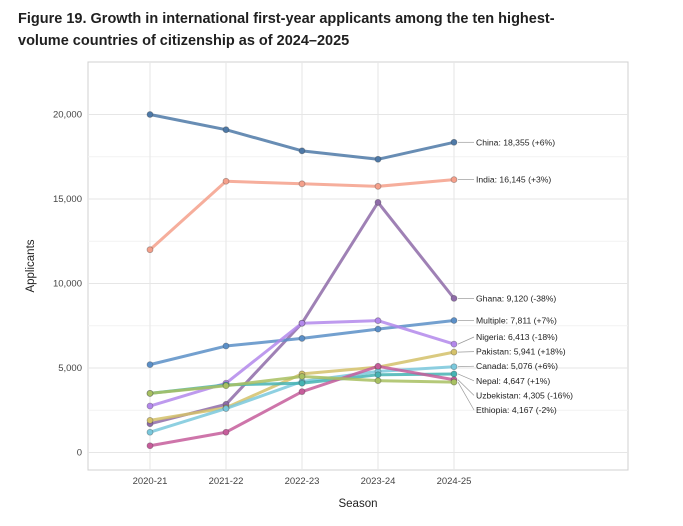 The image size is (683, 526). I want to click on series-label-india: India: 16,145 (+3%), so click(513, 180).